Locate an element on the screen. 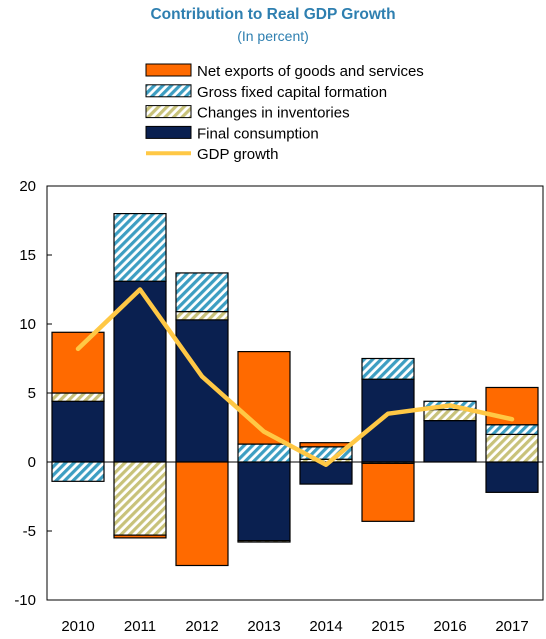  bar-net-exports-of-goods-and-services-2011 is located at coordinates (140, 536).